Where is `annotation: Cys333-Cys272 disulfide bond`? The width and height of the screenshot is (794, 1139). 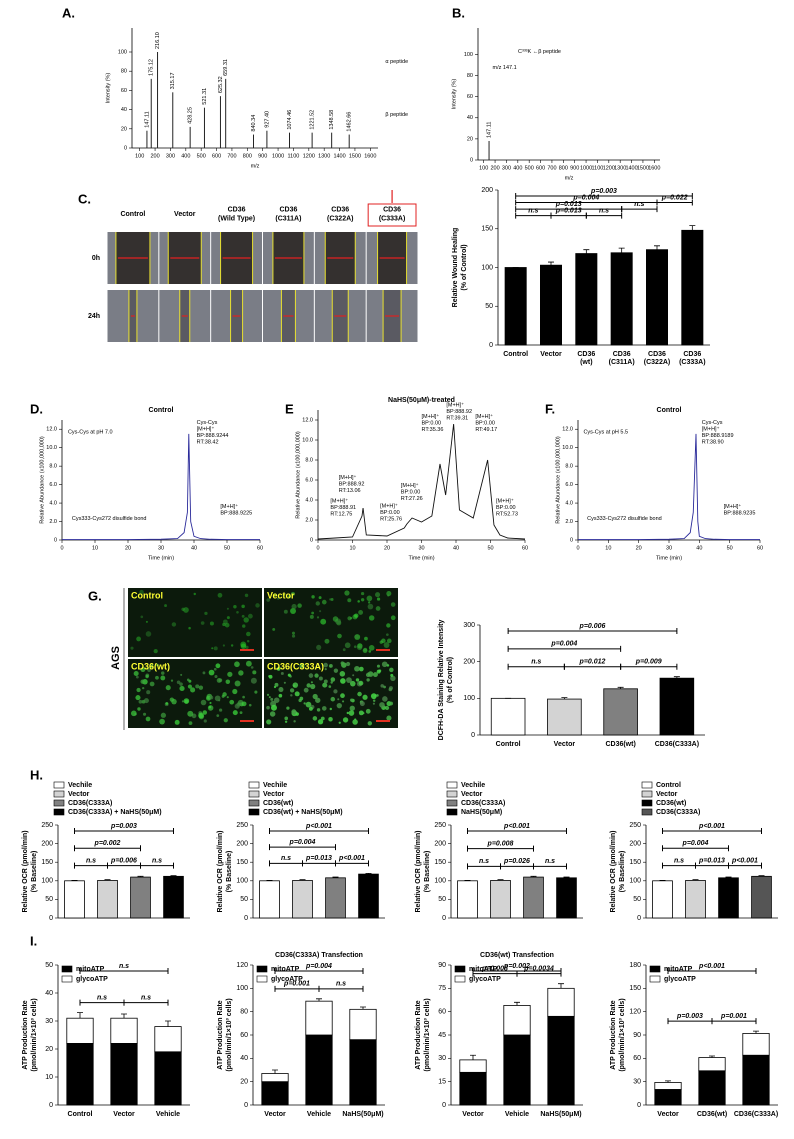 annotation: Cys333-Cys272 disulfide bond is located at coordinates (109, 519).